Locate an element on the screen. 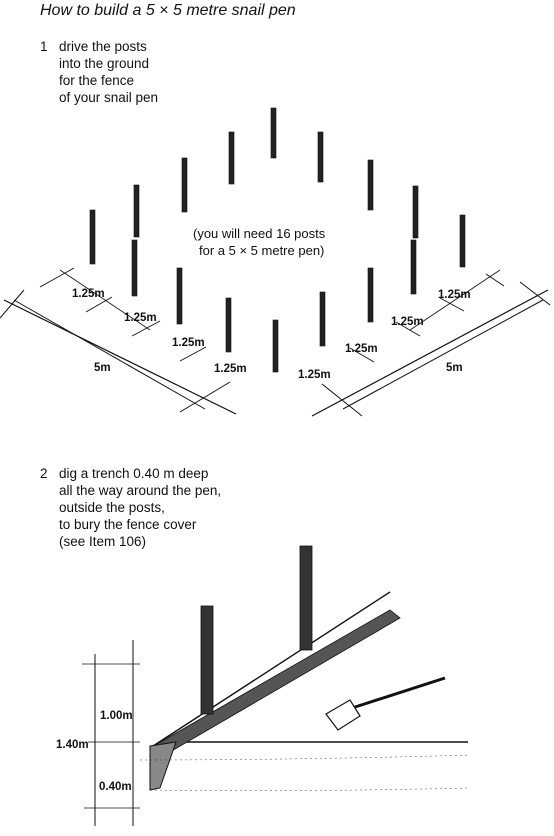 The height and width of the screenshot is (836, 554). left-measure-line is located at coordinates (120, 357).